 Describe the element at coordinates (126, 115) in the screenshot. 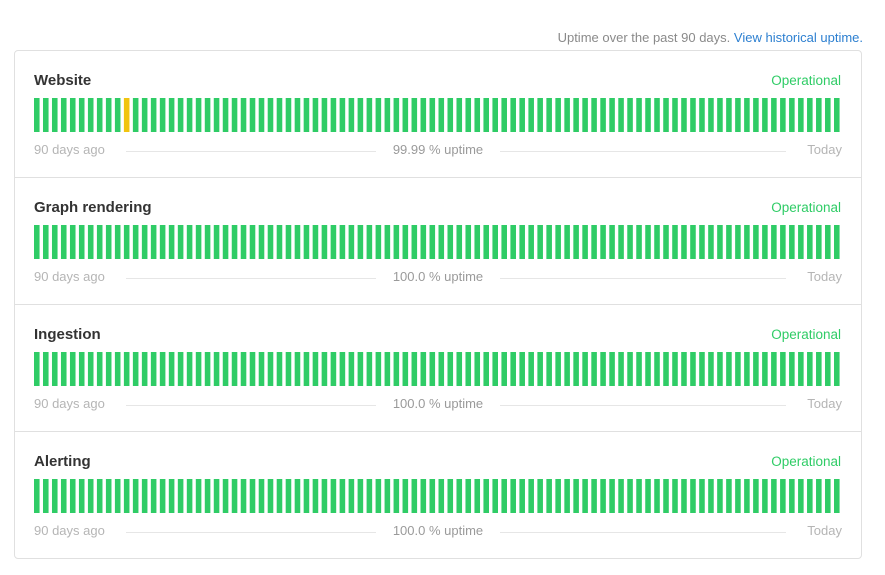

I see `day-bar-degraded` at that location.